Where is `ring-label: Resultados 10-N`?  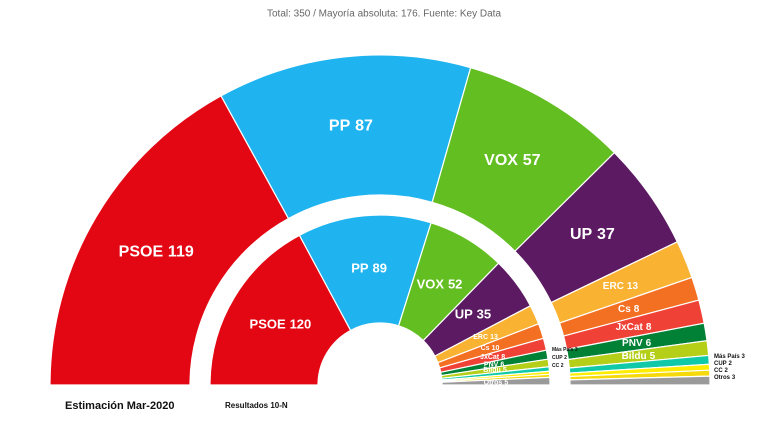 ring-label: Resultados 10-N is located at coordinates (256, 405).